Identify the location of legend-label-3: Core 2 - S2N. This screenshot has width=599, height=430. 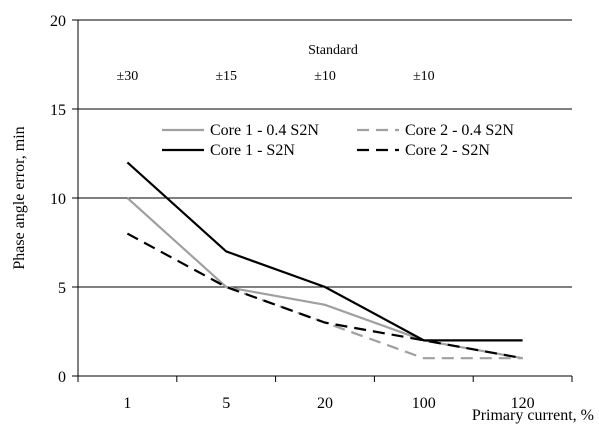
(447, 150).